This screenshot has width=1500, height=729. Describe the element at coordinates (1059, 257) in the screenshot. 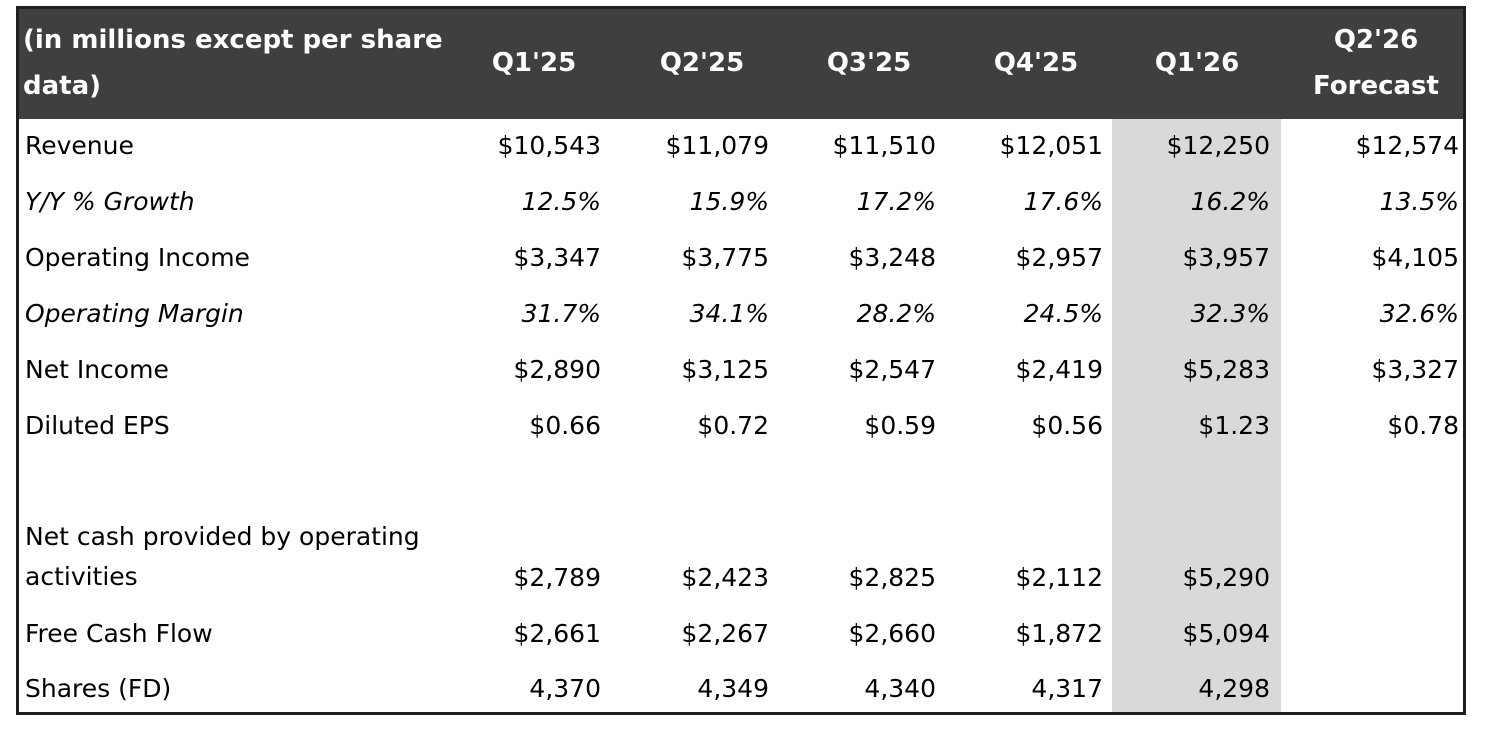

I see `cell-value: $2,957` at that location.